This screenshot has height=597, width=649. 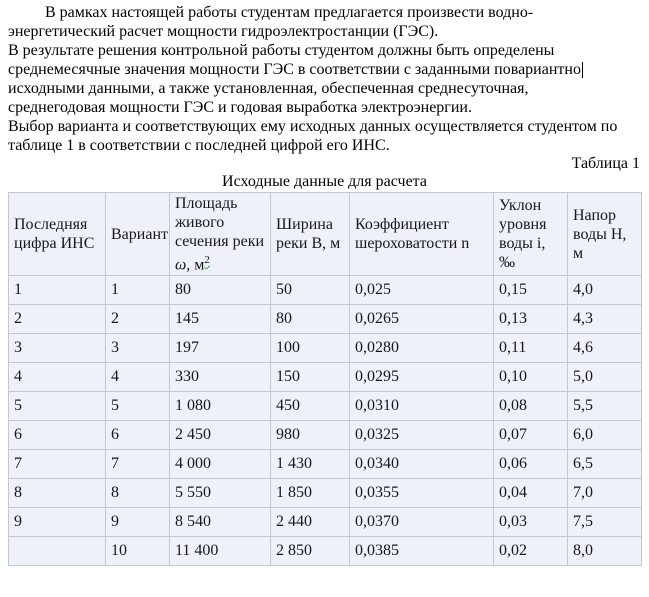 What do you see at coordinates (530, 234) in the screenshot?
I see `column-header-water-slope: Уклон уровня воды i, ‰` at bounding box center [530, 234].